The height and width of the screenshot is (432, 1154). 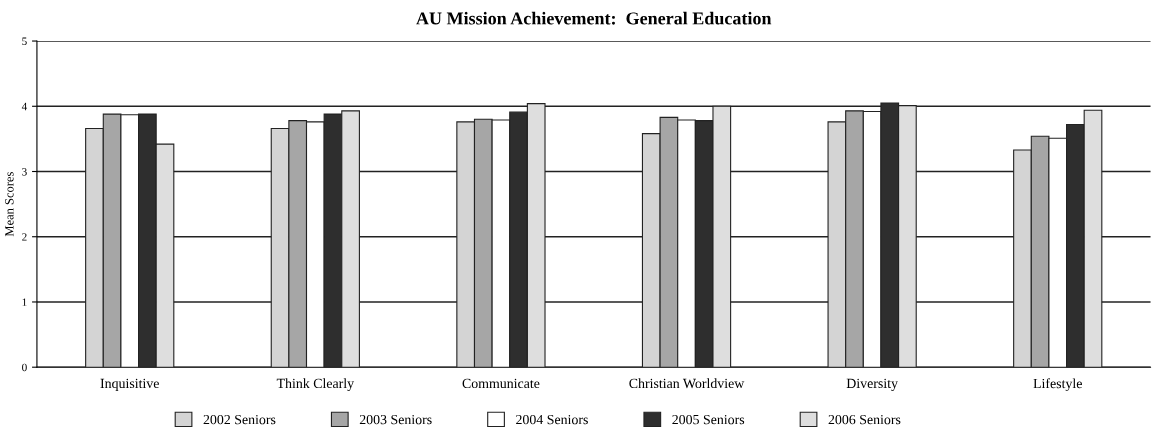 What do you see at coordinates (24, 41) in the screenshot?
I see `y-tick-label: 5` at bounding box center [24, 41].